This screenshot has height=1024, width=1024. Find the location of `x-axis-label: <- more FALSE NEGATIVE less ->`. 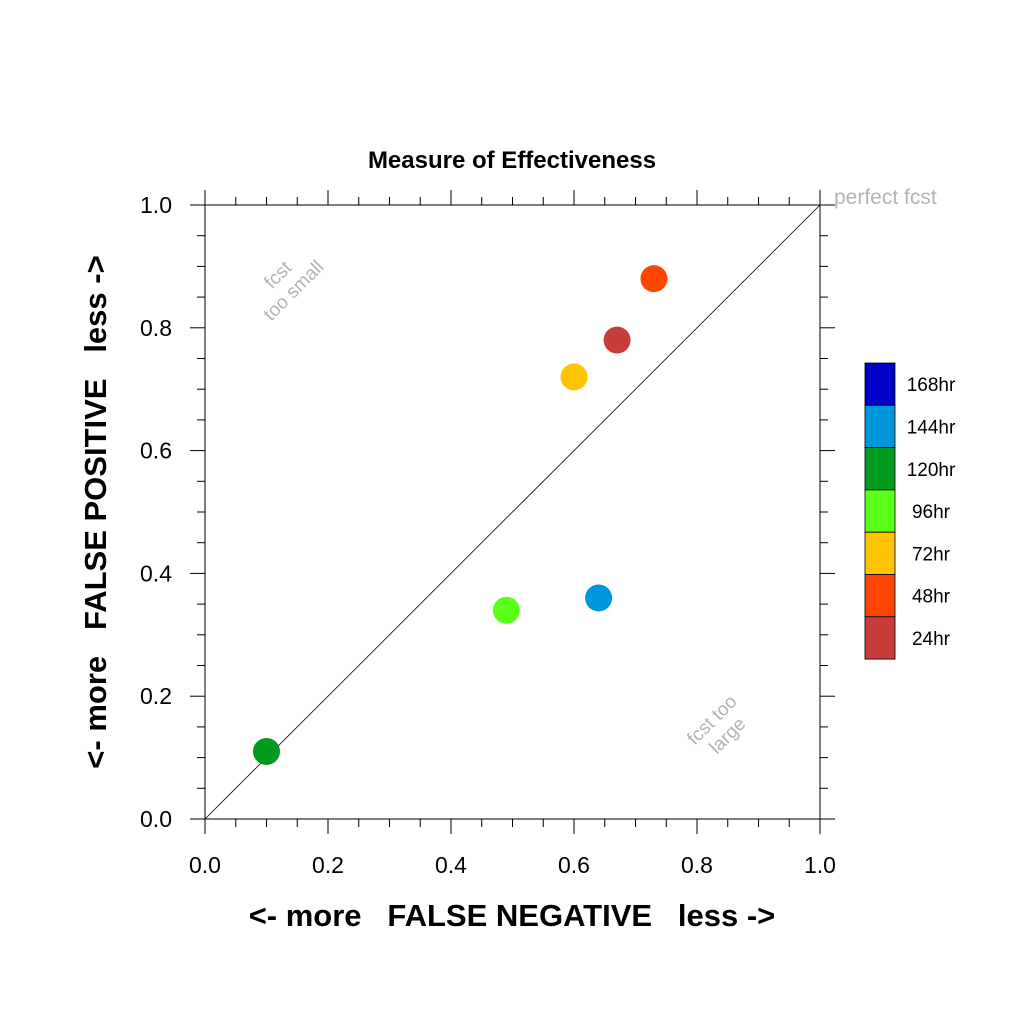

x-axis-label: <- more FALSE NEGATIVE less -> is located at coordinates (512, 915).